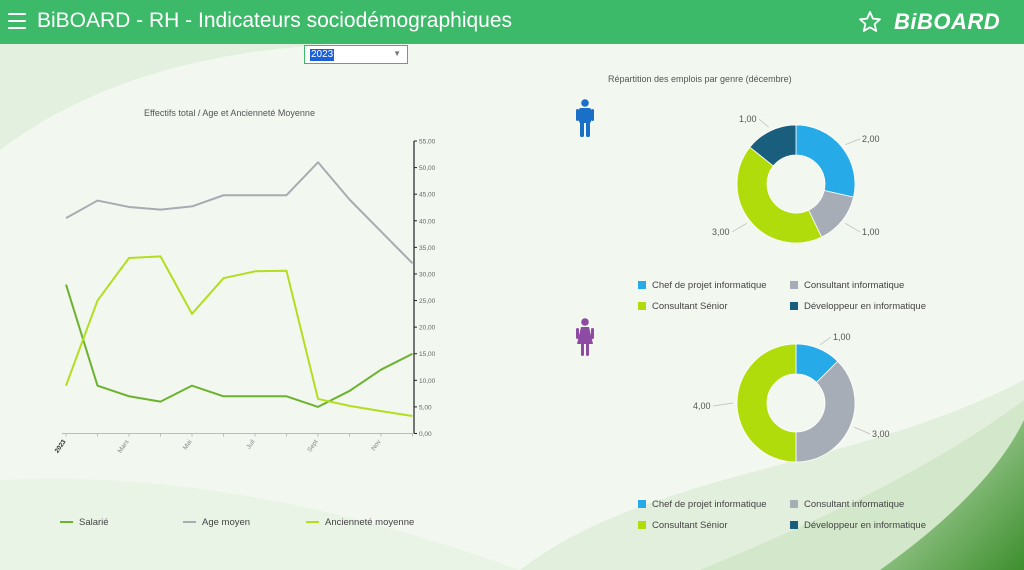 Image resolution: width=1024 pixels, height=570 pixels. I want to click on y-tick-label: 25,00, so click(427, 301).